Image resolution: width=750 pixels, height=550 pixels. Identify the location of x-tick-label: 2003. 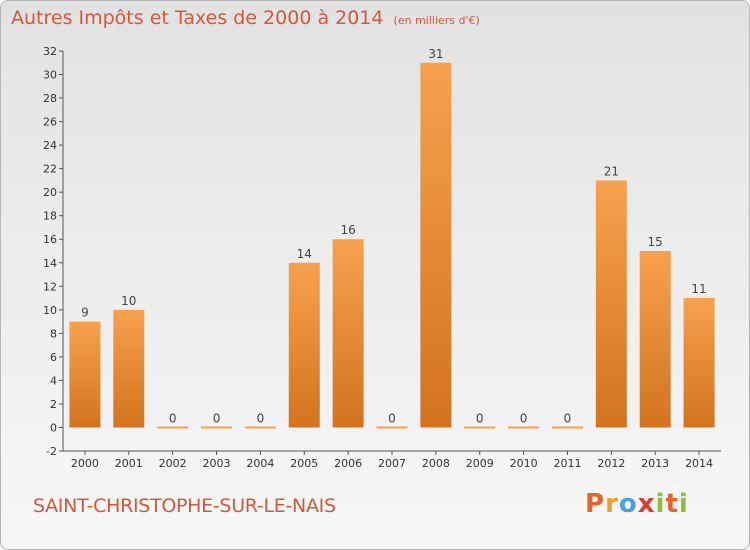
(217, 463).